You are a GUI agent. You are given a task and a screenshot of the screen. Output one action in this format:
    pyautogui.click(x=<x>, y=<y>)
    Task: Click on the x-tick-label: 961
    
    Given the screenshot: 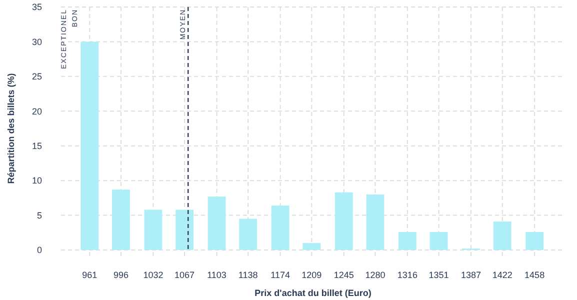 What is the action you would take?
    pyautogui.click(x=90, y=275)
    